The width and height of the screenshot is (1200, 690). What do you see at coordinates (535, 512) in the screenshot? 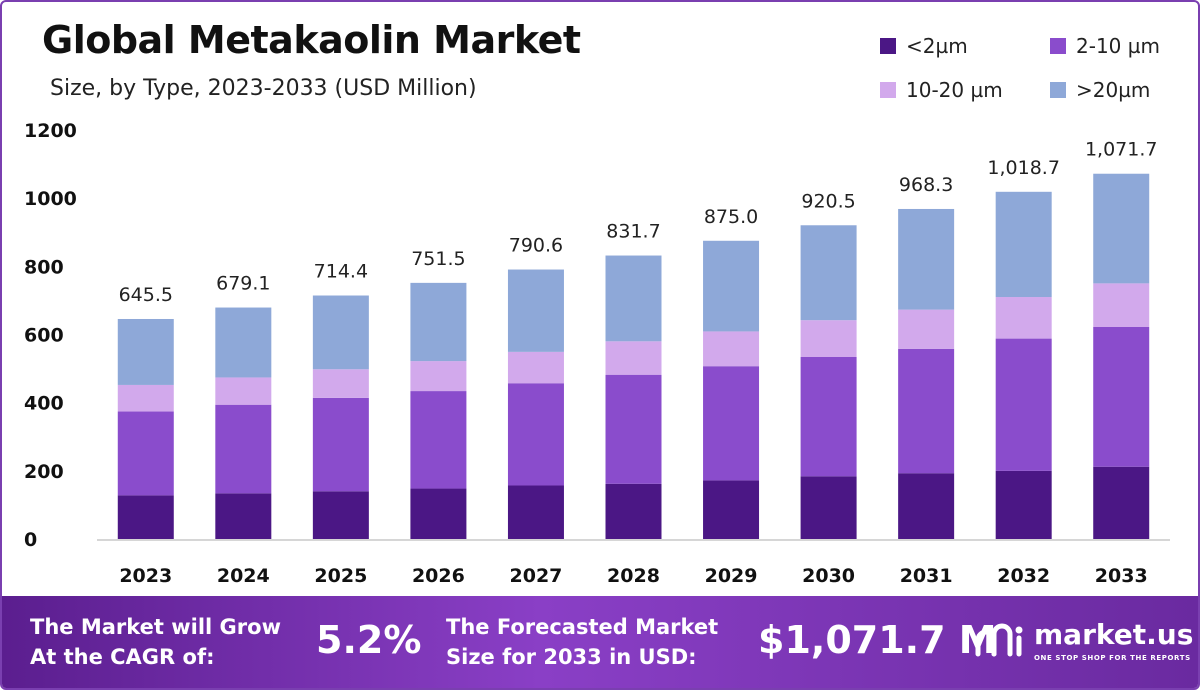
I see `bar-segment-1-2027` at bounding box center [535, 512].